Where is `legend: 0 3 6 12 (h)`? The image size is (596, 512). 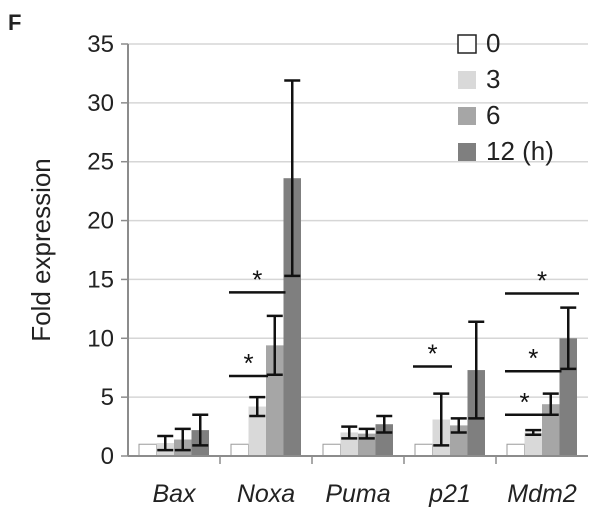
legend: 0 3 6 12 (h) is located at coordinates (505, 97).